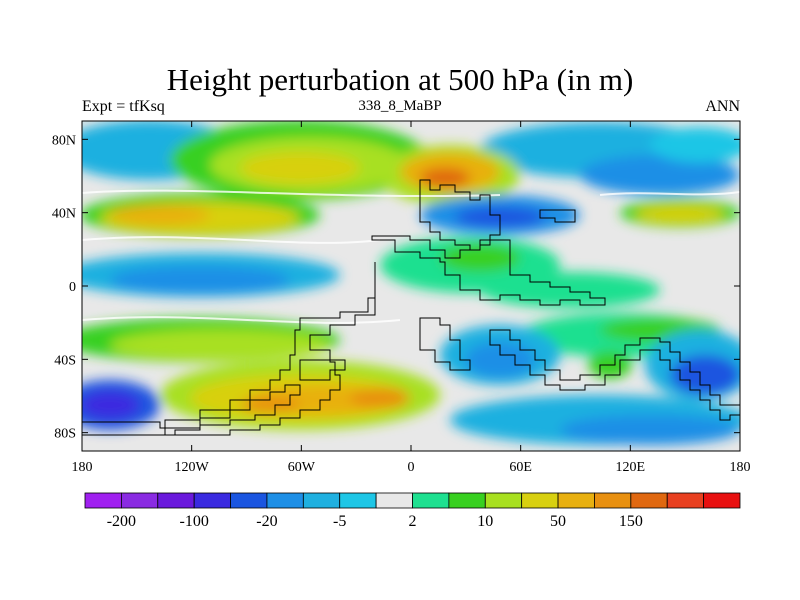 The height and width of the screenshot is (600, 800). What do you see at coordinates (302, 467) in the screenshot?
I see `x-tick-label: 60W` at bounding box center [302, 467].